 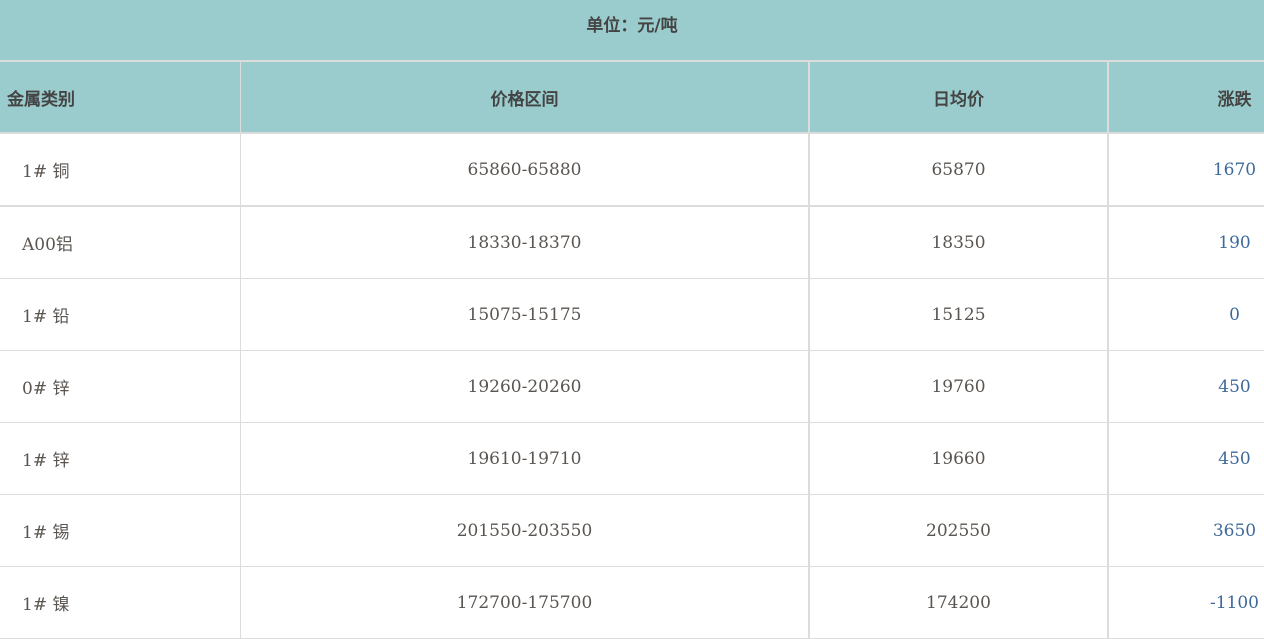 I want to click on change-cell: 3650, so click(x=1186, y=530).